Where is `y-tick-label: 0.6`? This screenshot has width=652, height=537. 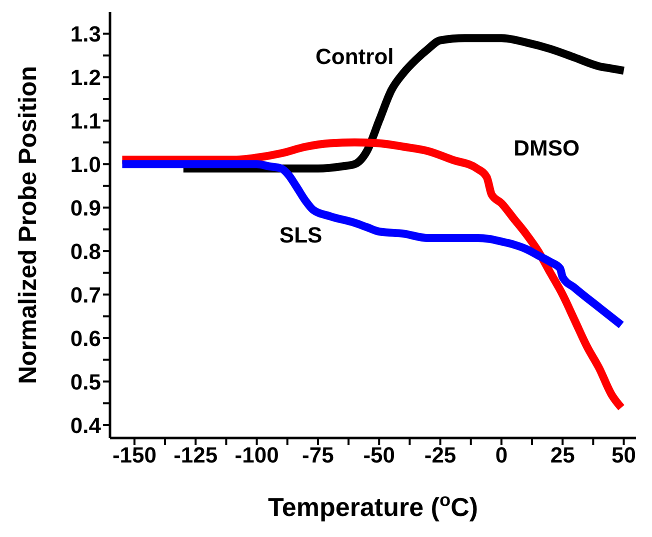 y-tick-label: 0.6 is located at coordinates (85, 338).